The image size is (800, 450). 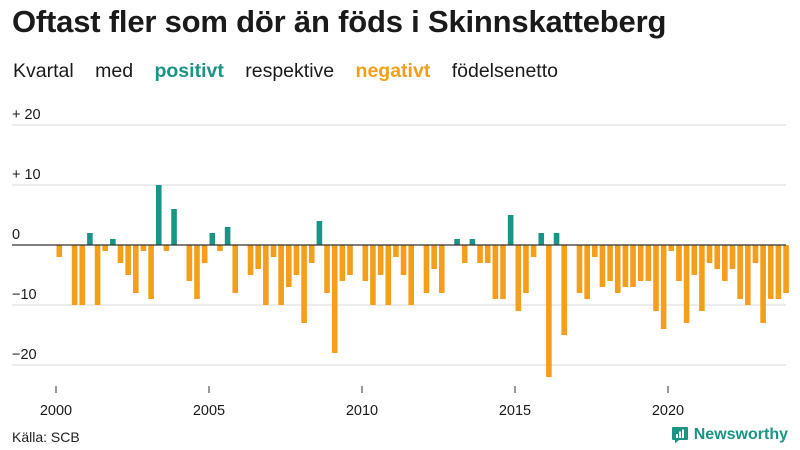 I want to click on x-tick-label: 2020, so click(x=668, y=411).